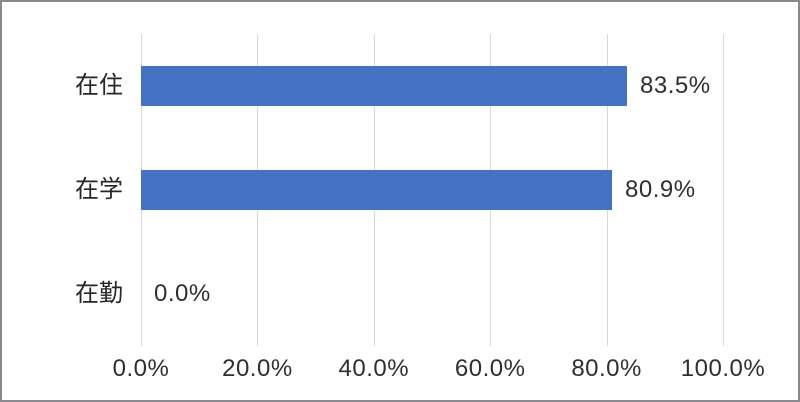  Describe the element at coordinates (376, 190) in the screenshot. I see `bar-在学` at that location.